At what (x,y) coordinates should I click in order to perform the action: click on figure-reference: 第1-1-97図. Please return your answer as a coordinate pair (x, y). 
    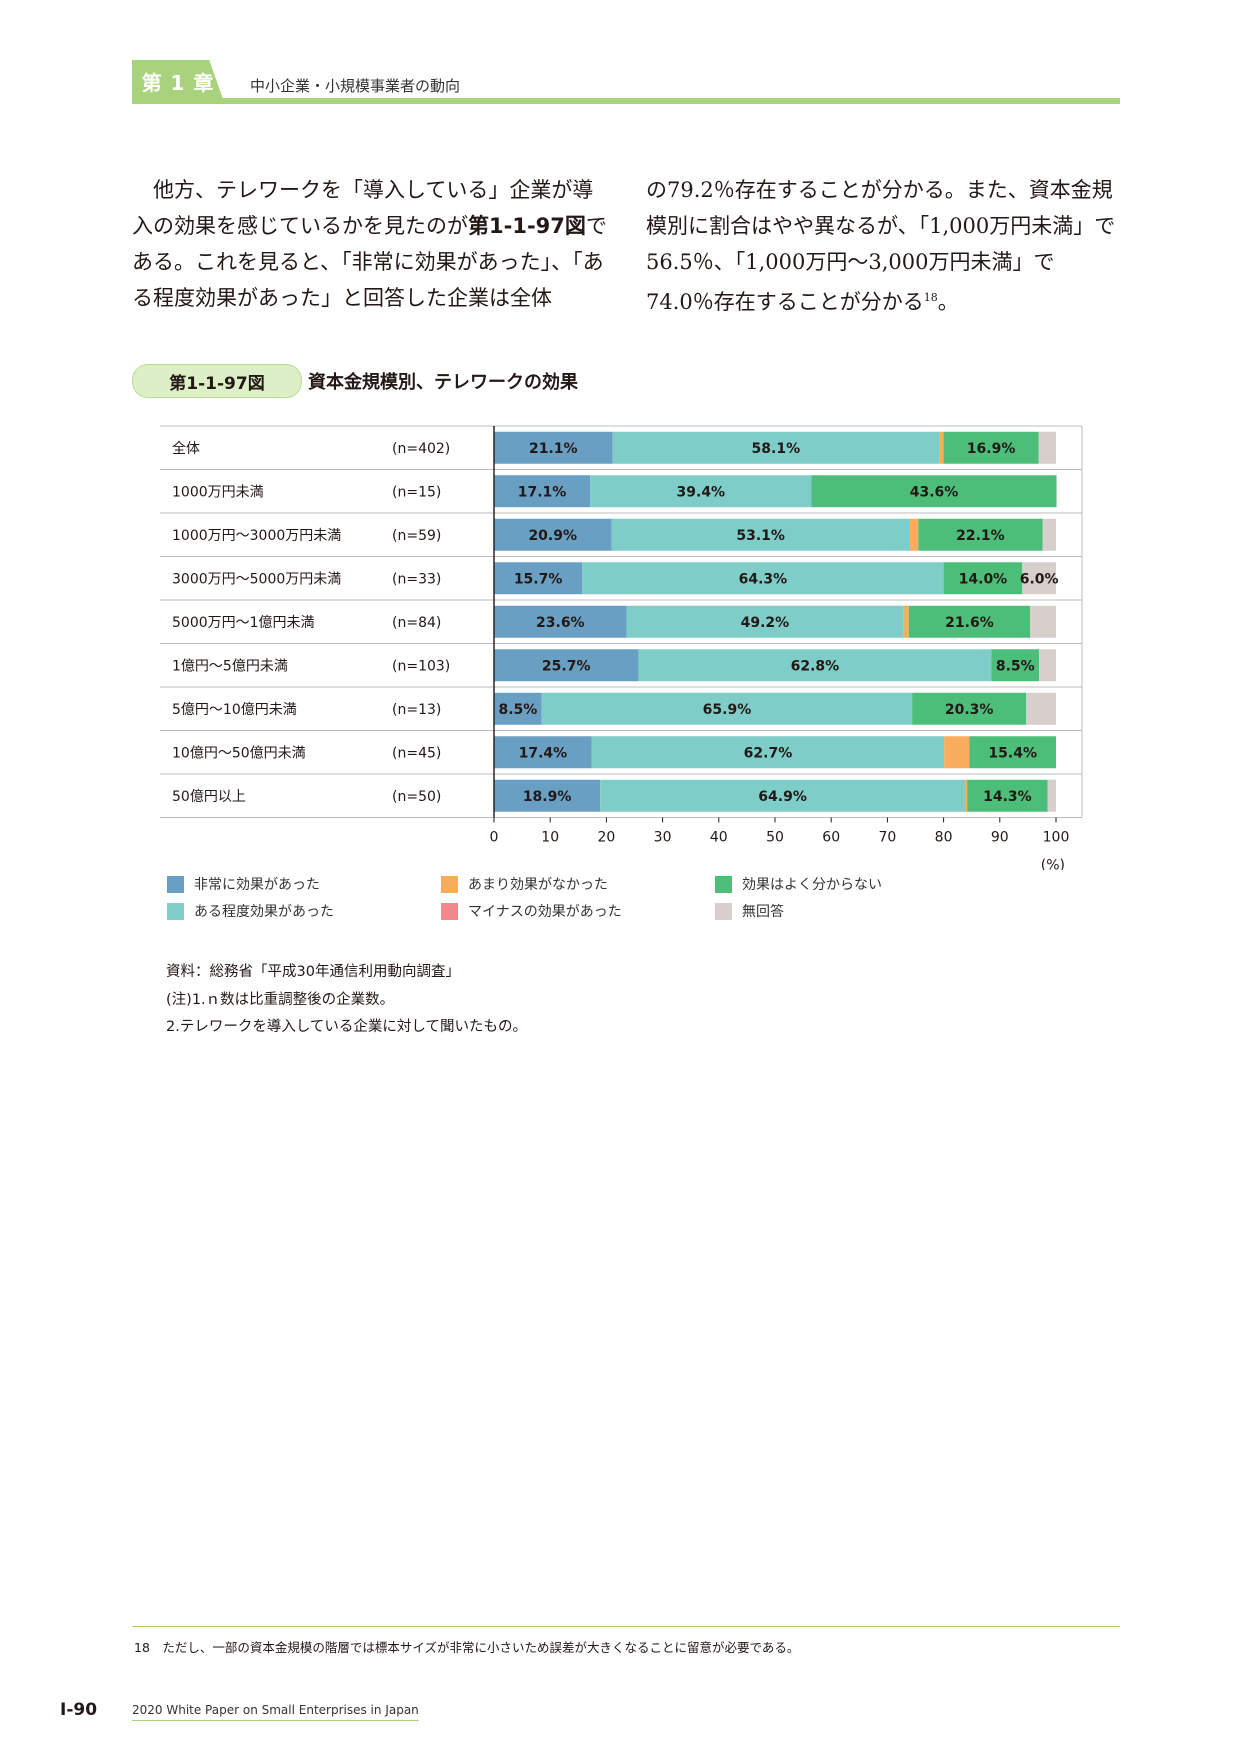
    Looking at the image, I should click on (527, 226).